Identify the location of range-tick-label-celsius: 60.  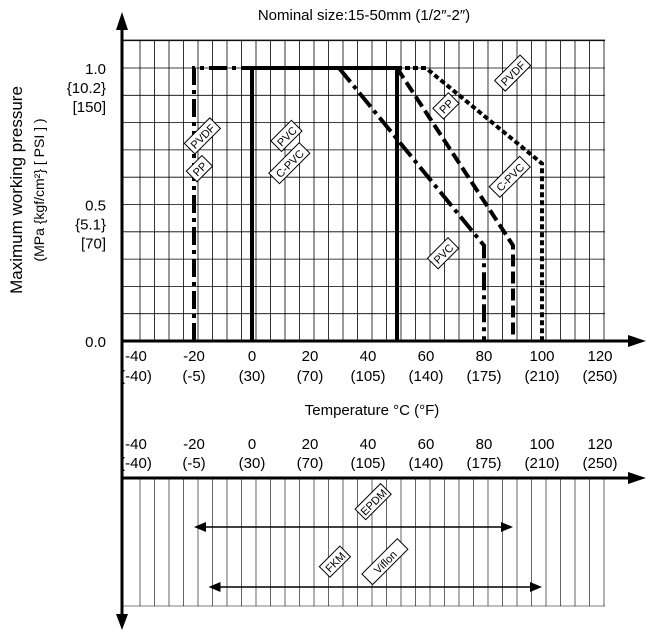
(426, 444).